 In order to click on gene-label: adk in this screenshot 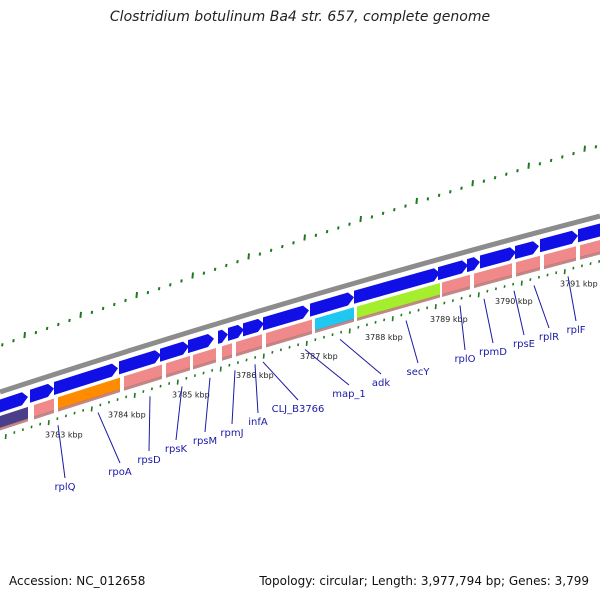, I will do `click(381, 383)`.